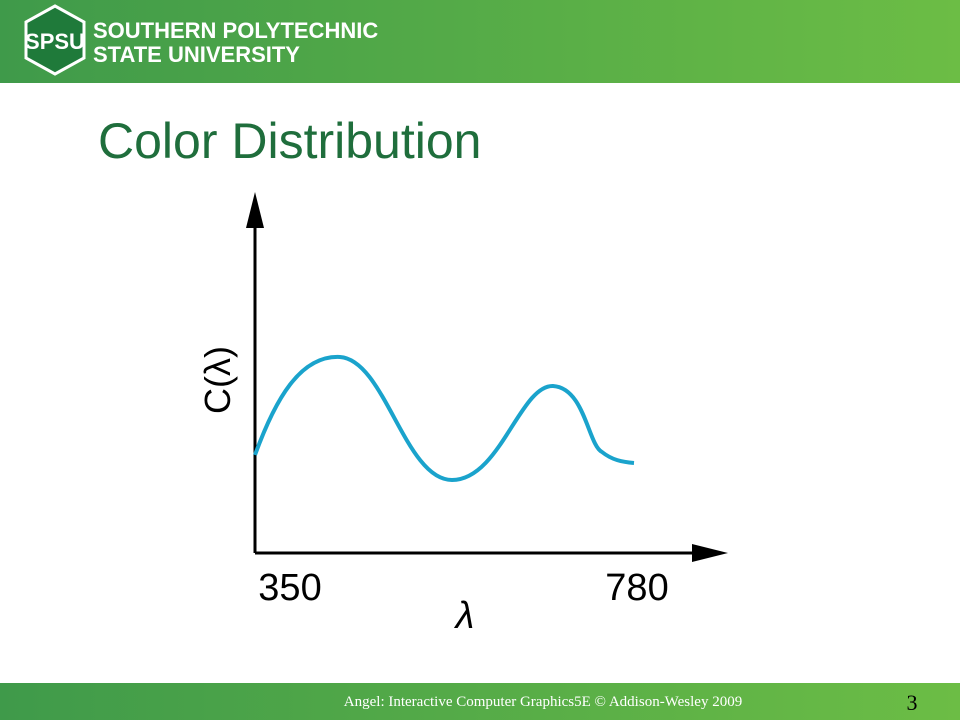  I want to click on x-axis-label: λ, so click(464, 616).